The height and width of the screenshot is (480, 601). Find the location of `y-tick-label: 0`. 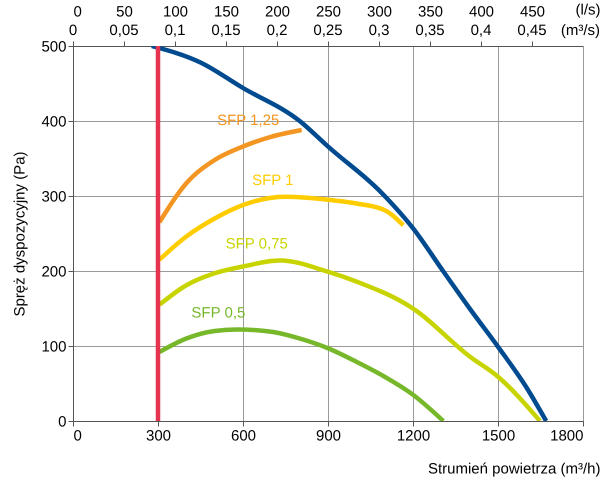

y-tick-label: 0 is located at coordinates (62, 422).